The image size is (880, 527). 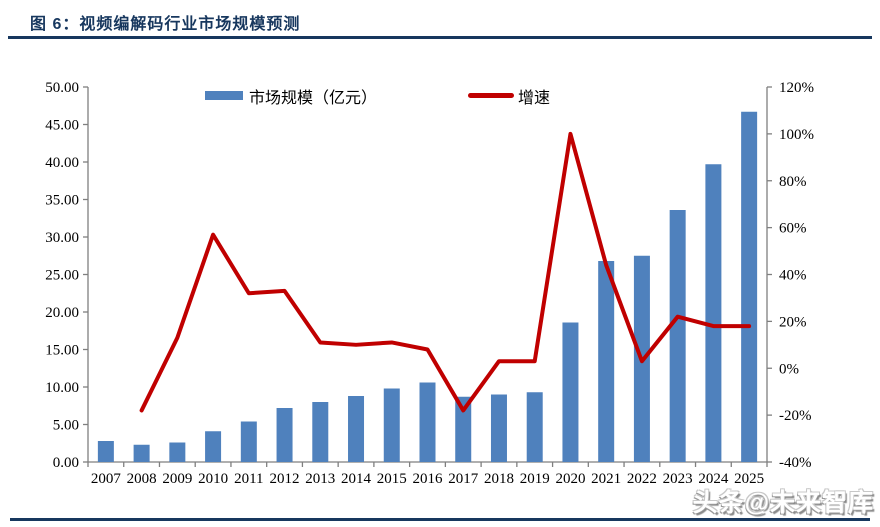 I want to click on y-right-tick-label: 40%, so click(x=793, y=276).